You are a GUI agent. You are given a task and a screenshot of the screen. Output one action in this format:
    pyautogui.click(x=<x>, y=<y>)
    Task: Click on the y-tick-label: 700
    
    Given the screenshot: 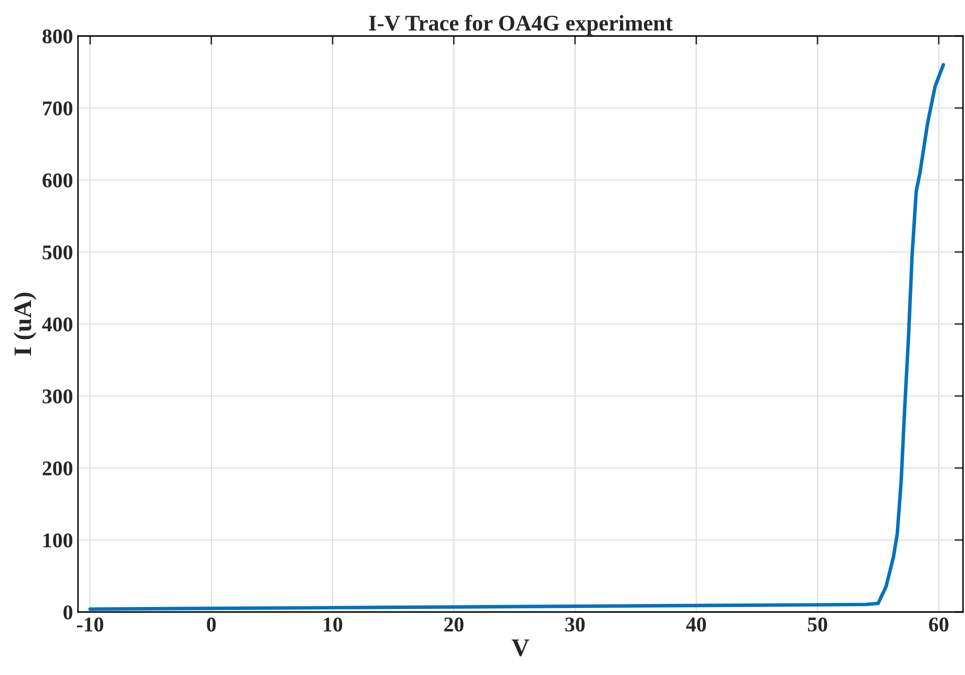 What is the action you would take?
    pyautogui.click(x=57, y=108)
    